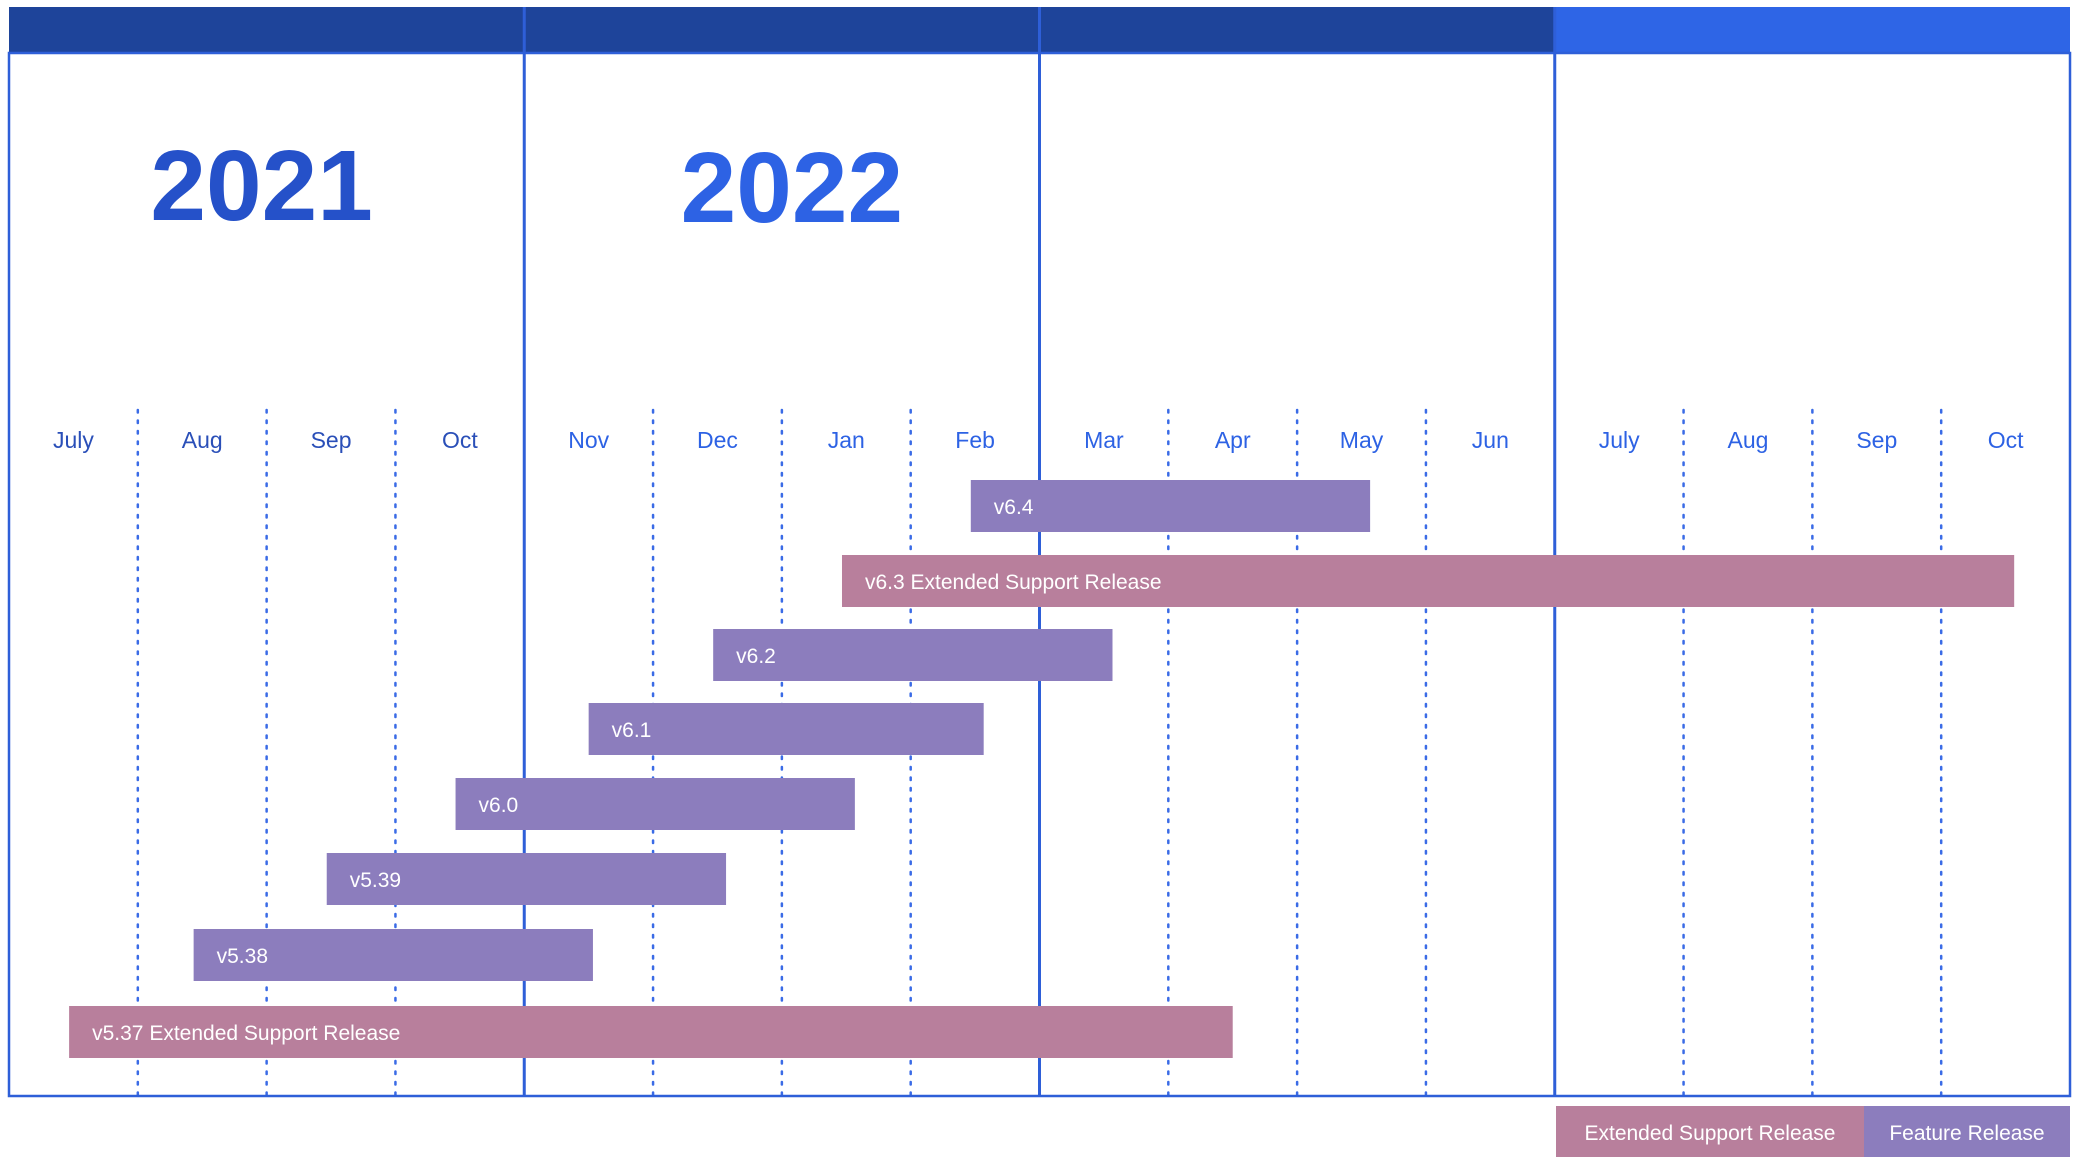 The image size is (2078, 1168). I want to click on month-label: Feb, so click(975, 440).